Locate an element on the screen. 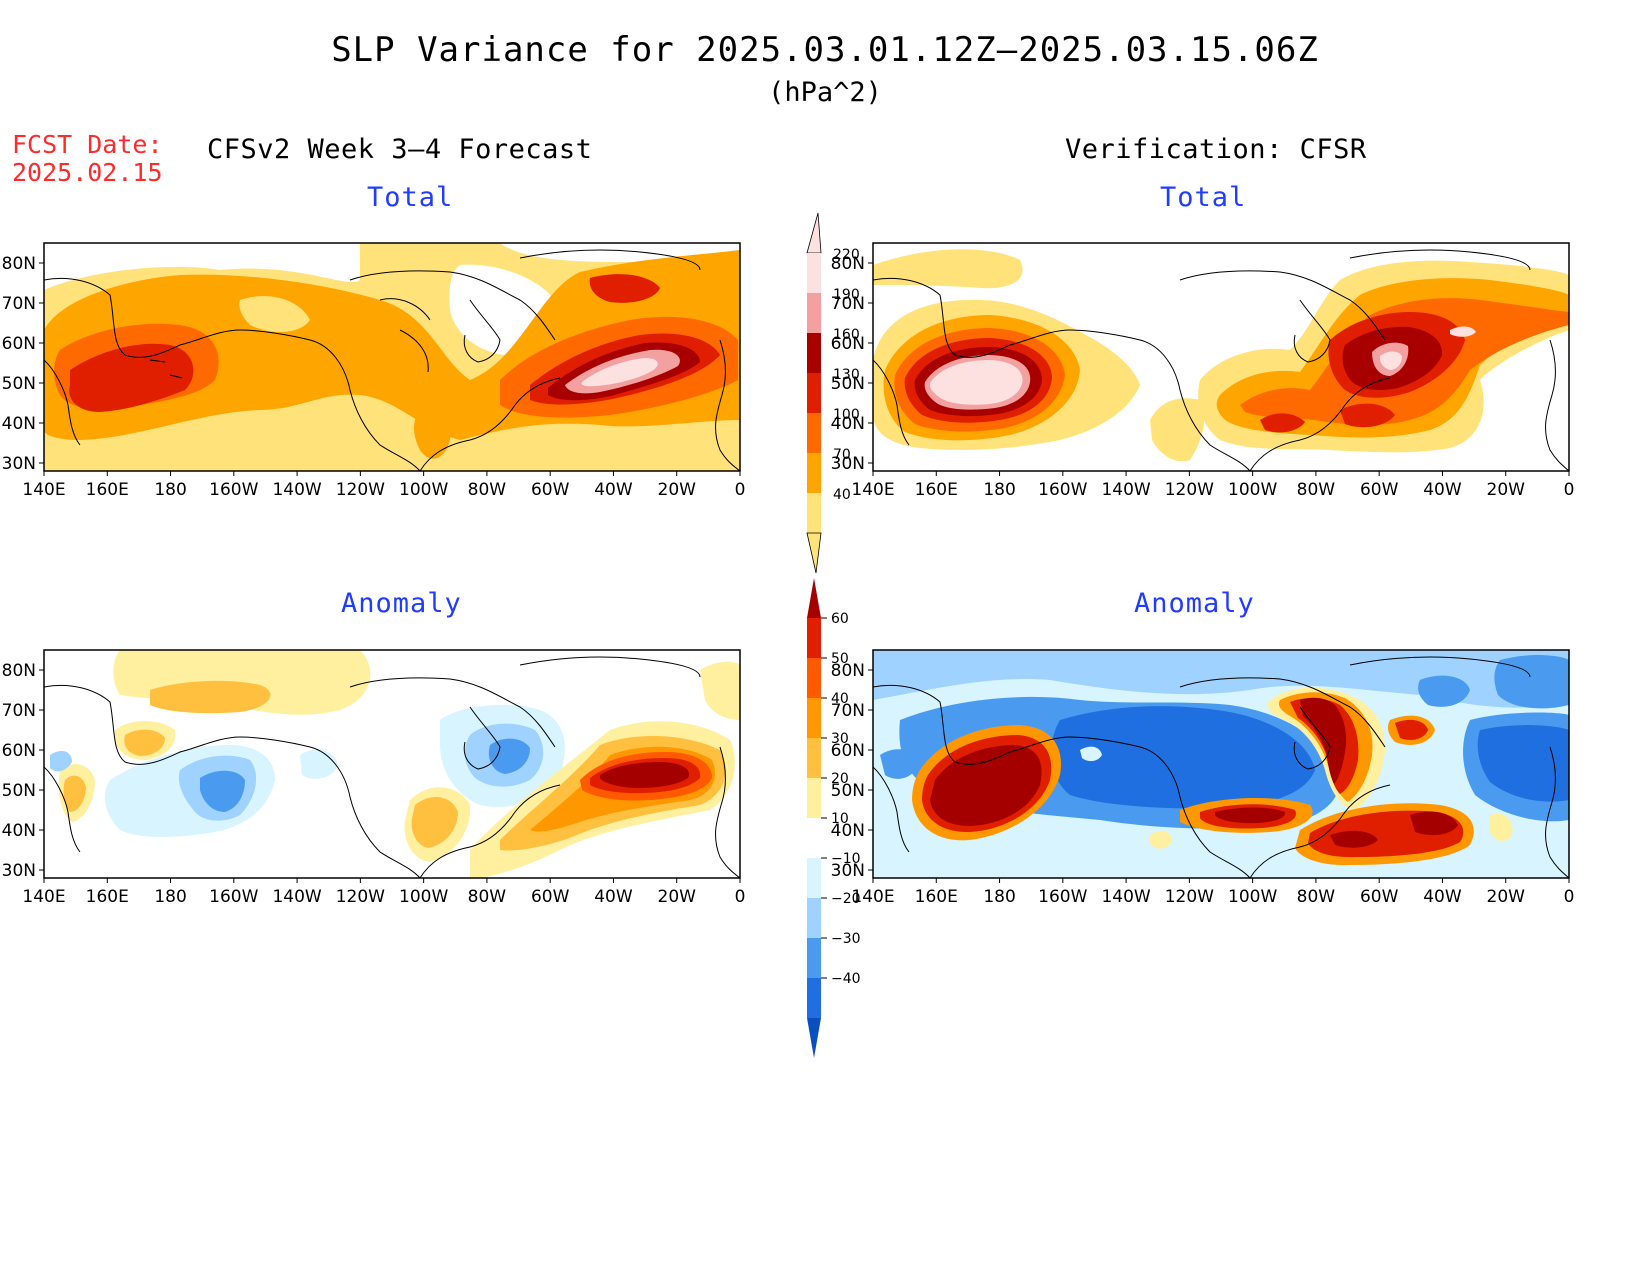  forecast-date-label: FCST Date: is located at coordinates (87, 144).